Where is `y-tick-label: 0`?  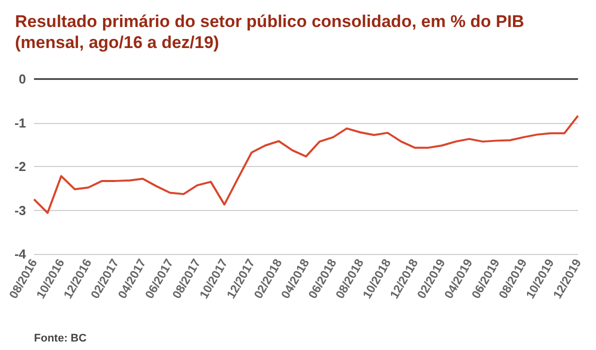 y-tick-label: 0 is located at coordinates (22, 79).